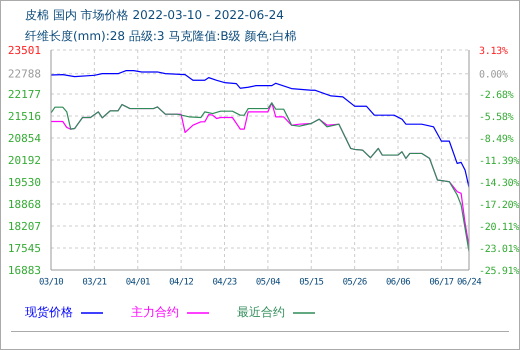 The height and width of the screenshot is (350, 520). Describe the element at coordinates (24, 95) in the screenshot. I see `y-tick-label: 22177` at that location.